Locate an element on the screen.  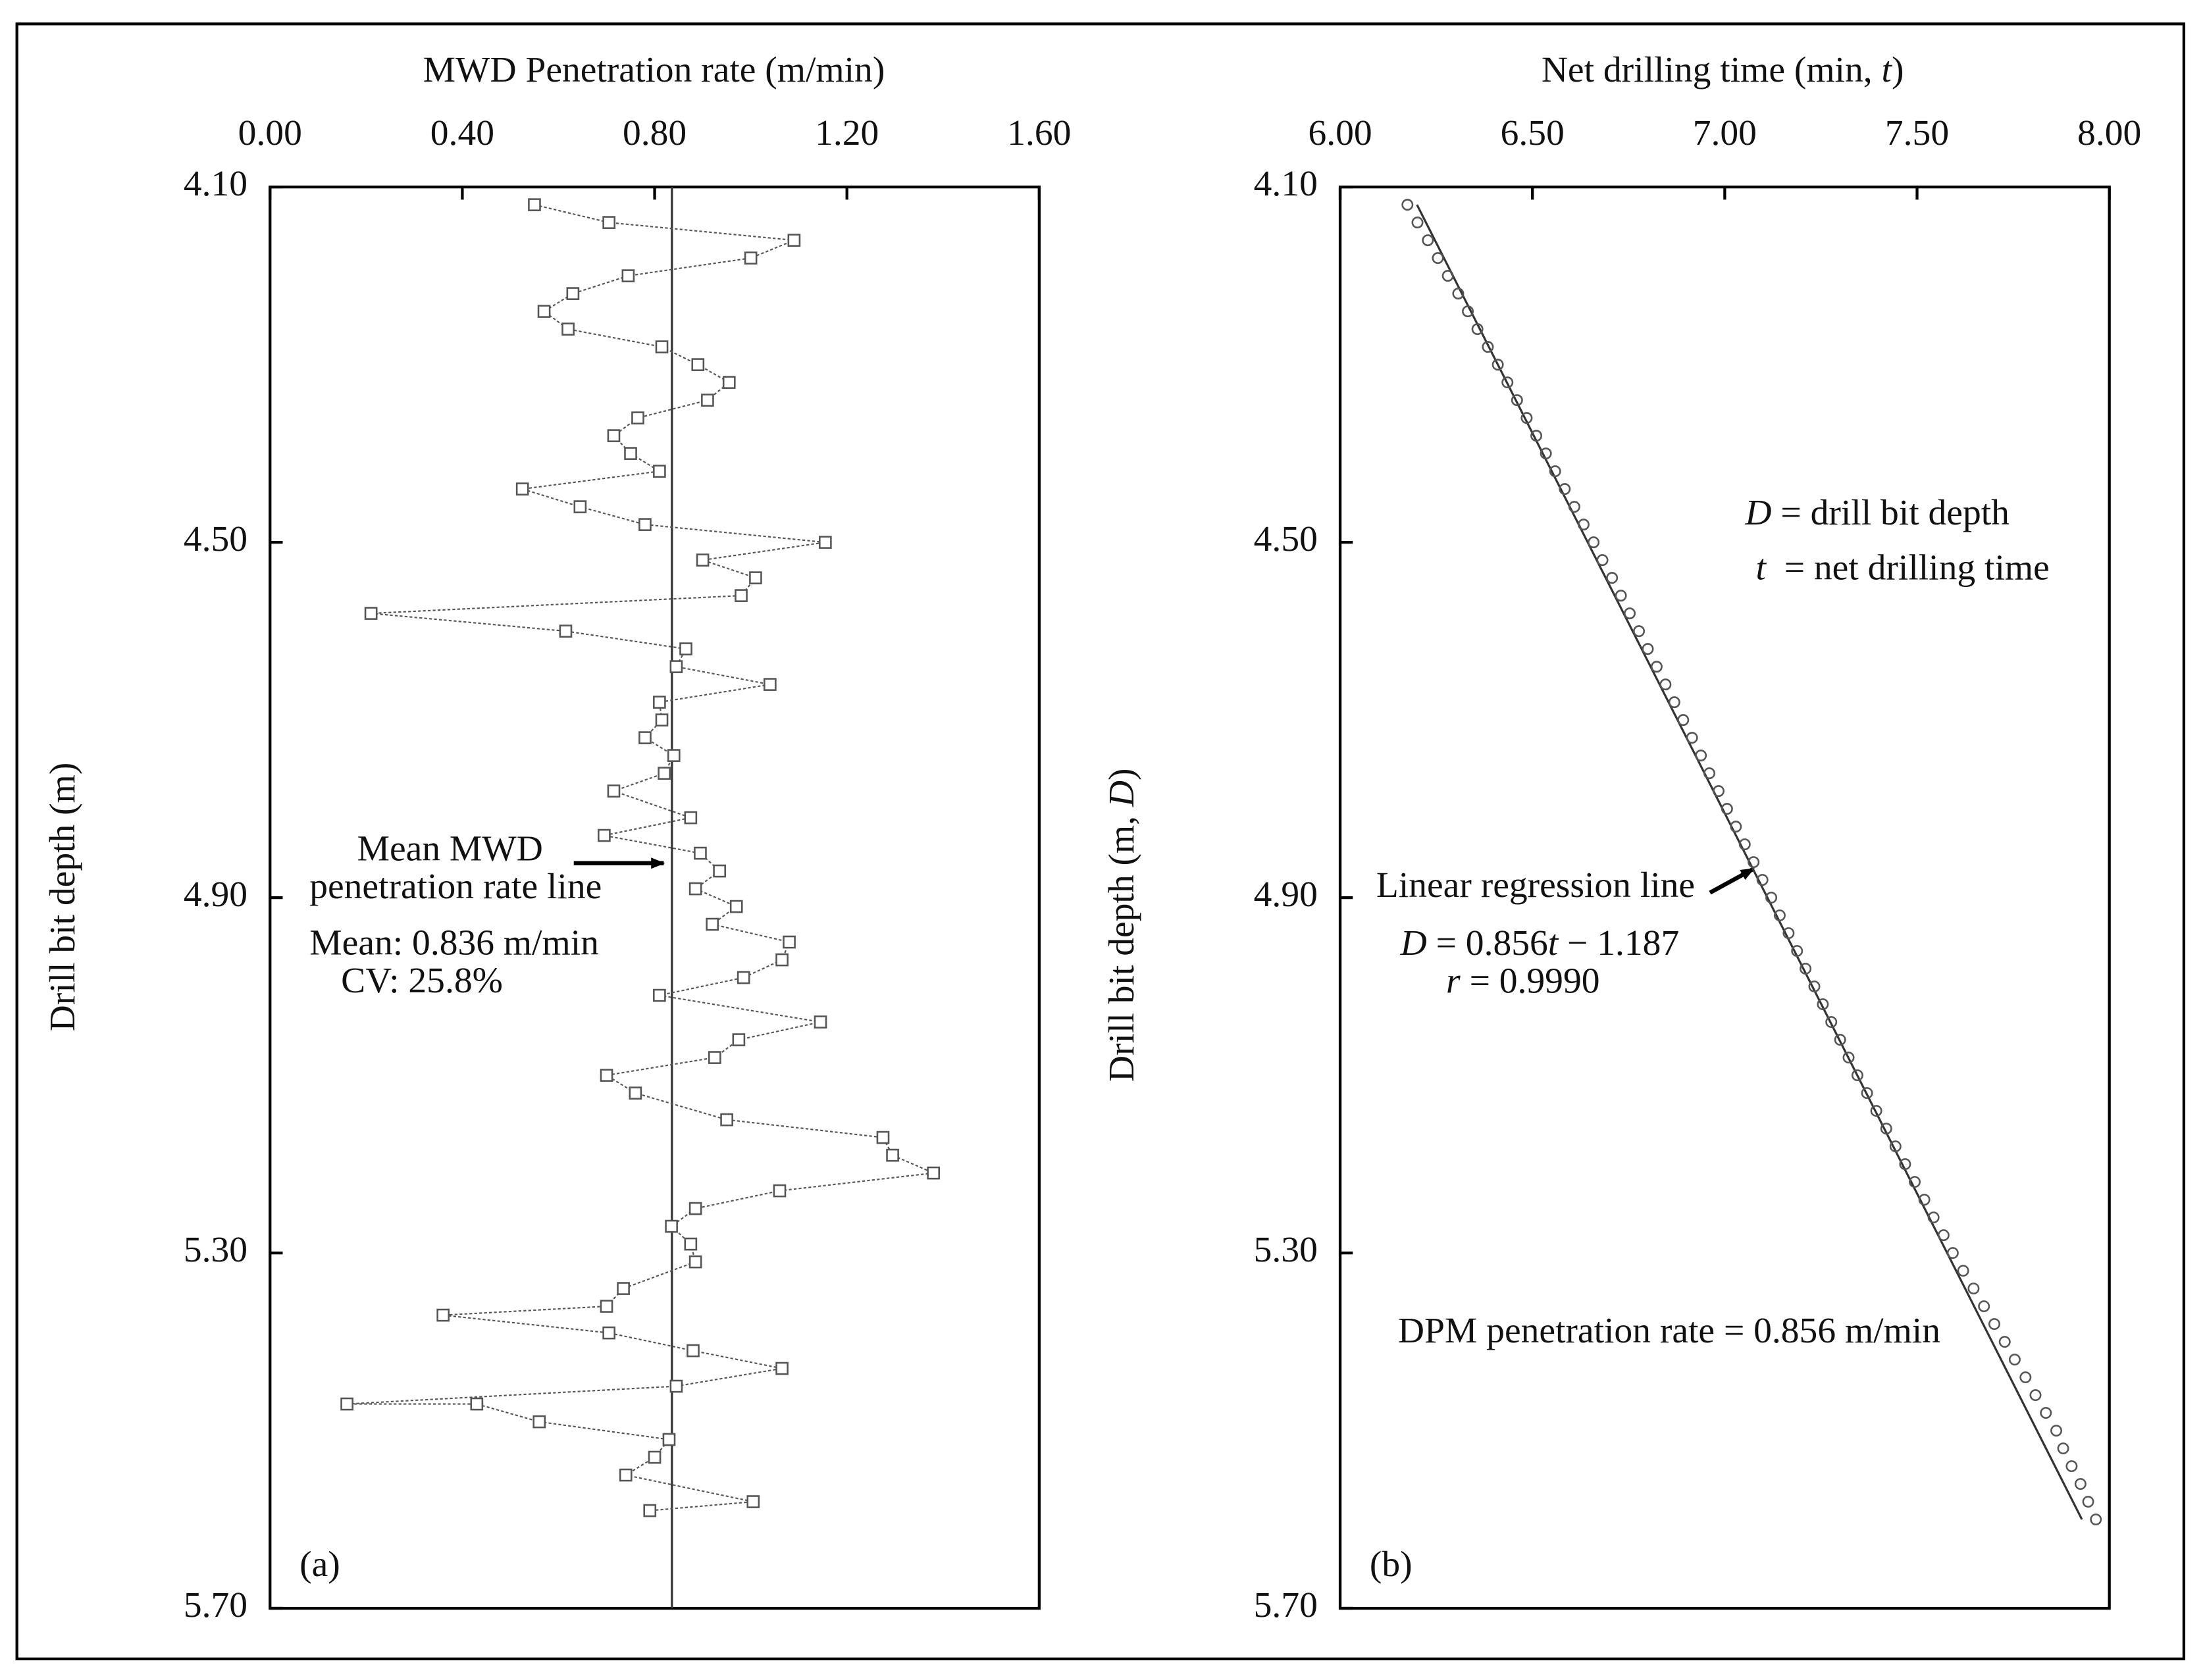
ylabel-part: Drill bit depth (m, is located at coordinates (1122, 944).